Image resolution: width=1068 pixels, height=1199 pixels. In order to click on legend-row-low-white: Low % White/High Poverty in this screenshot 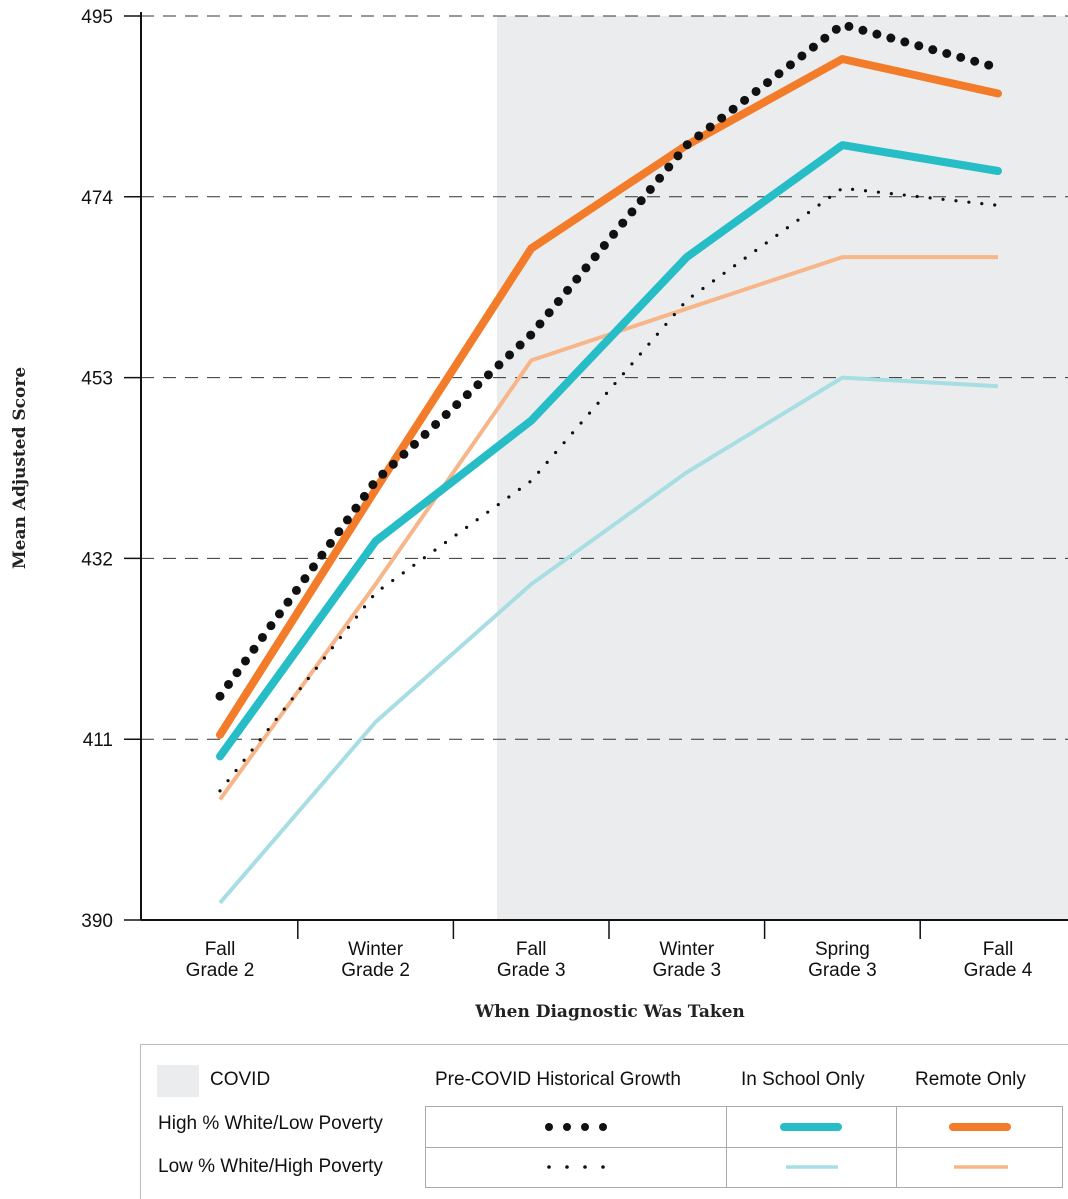, I will do `click(270, 1166)`.